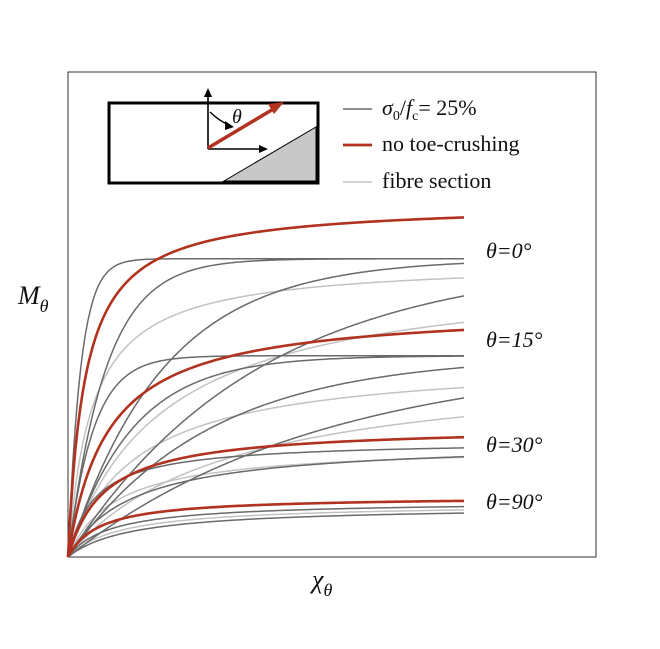  I want to click on inset-moment-arrowhead, so click(276, 108).